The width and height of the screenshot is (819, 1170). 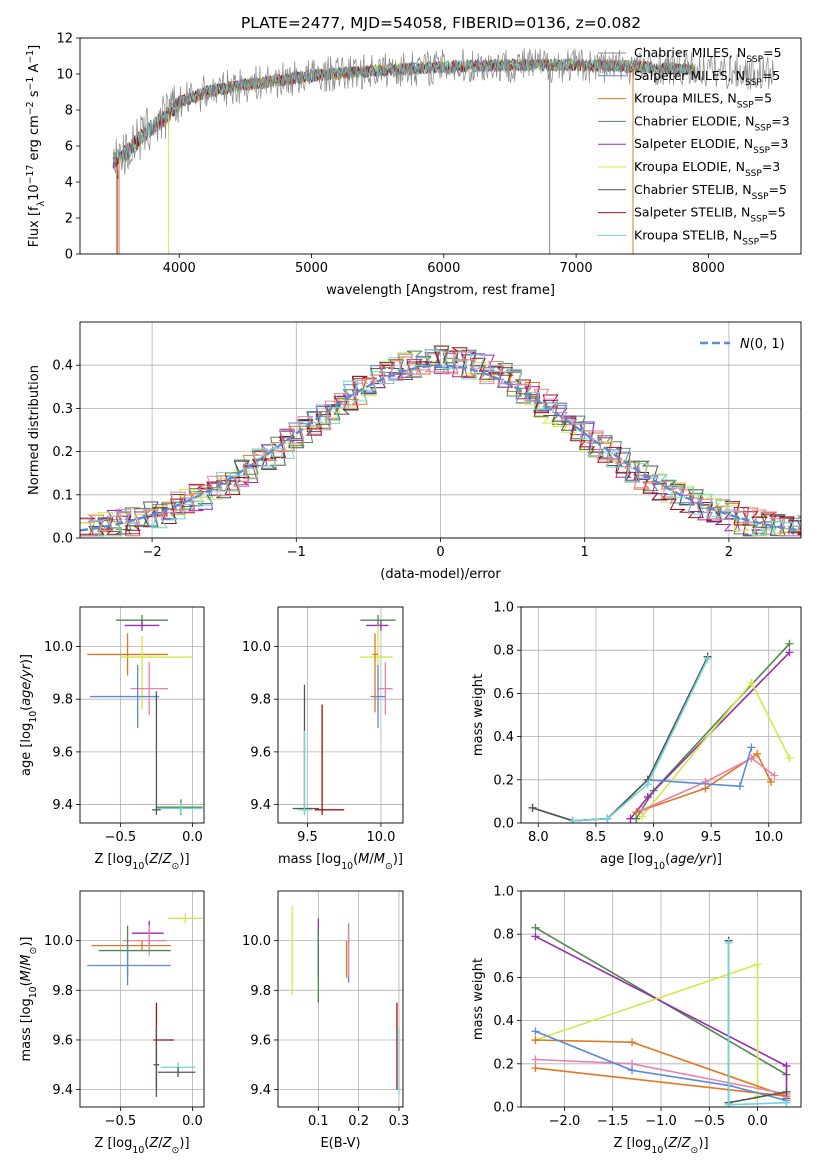 What do you see at coordinates (613, 1121) in the screenshot?
I see `x-tick-label: −1.5` at bounding box center [613, 1121].